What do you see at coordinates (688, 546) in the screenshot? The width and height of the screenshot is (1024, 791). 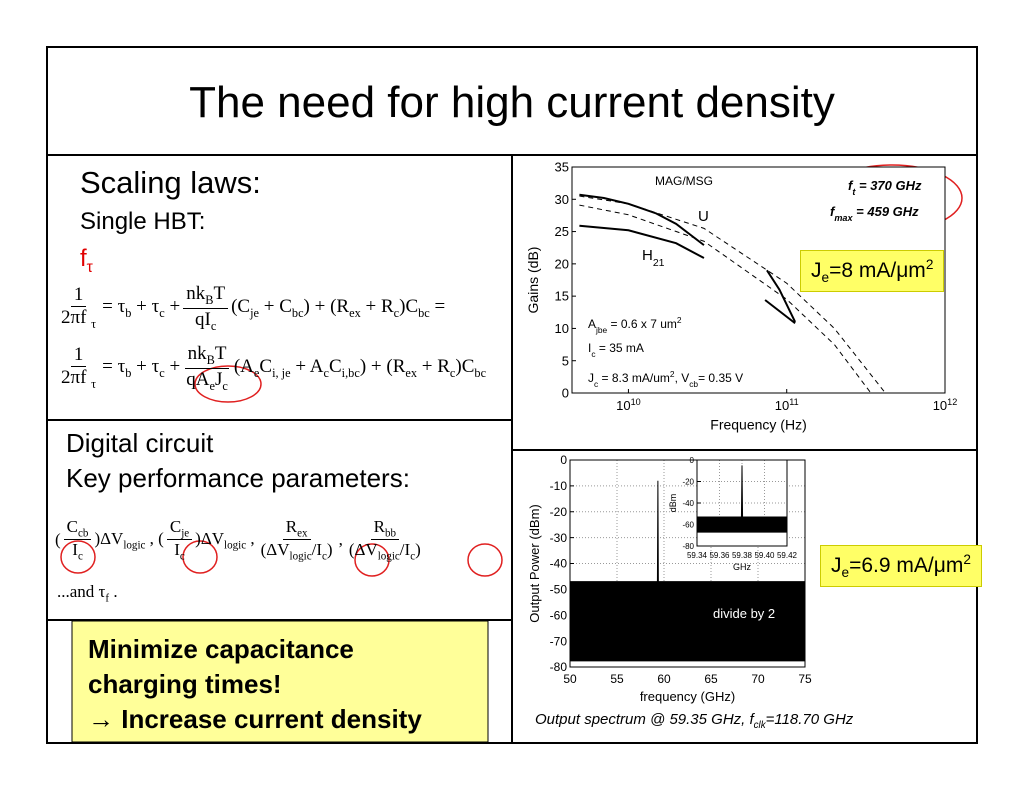 I see `y-tick-label: -80` at bounding box center [688, 546].